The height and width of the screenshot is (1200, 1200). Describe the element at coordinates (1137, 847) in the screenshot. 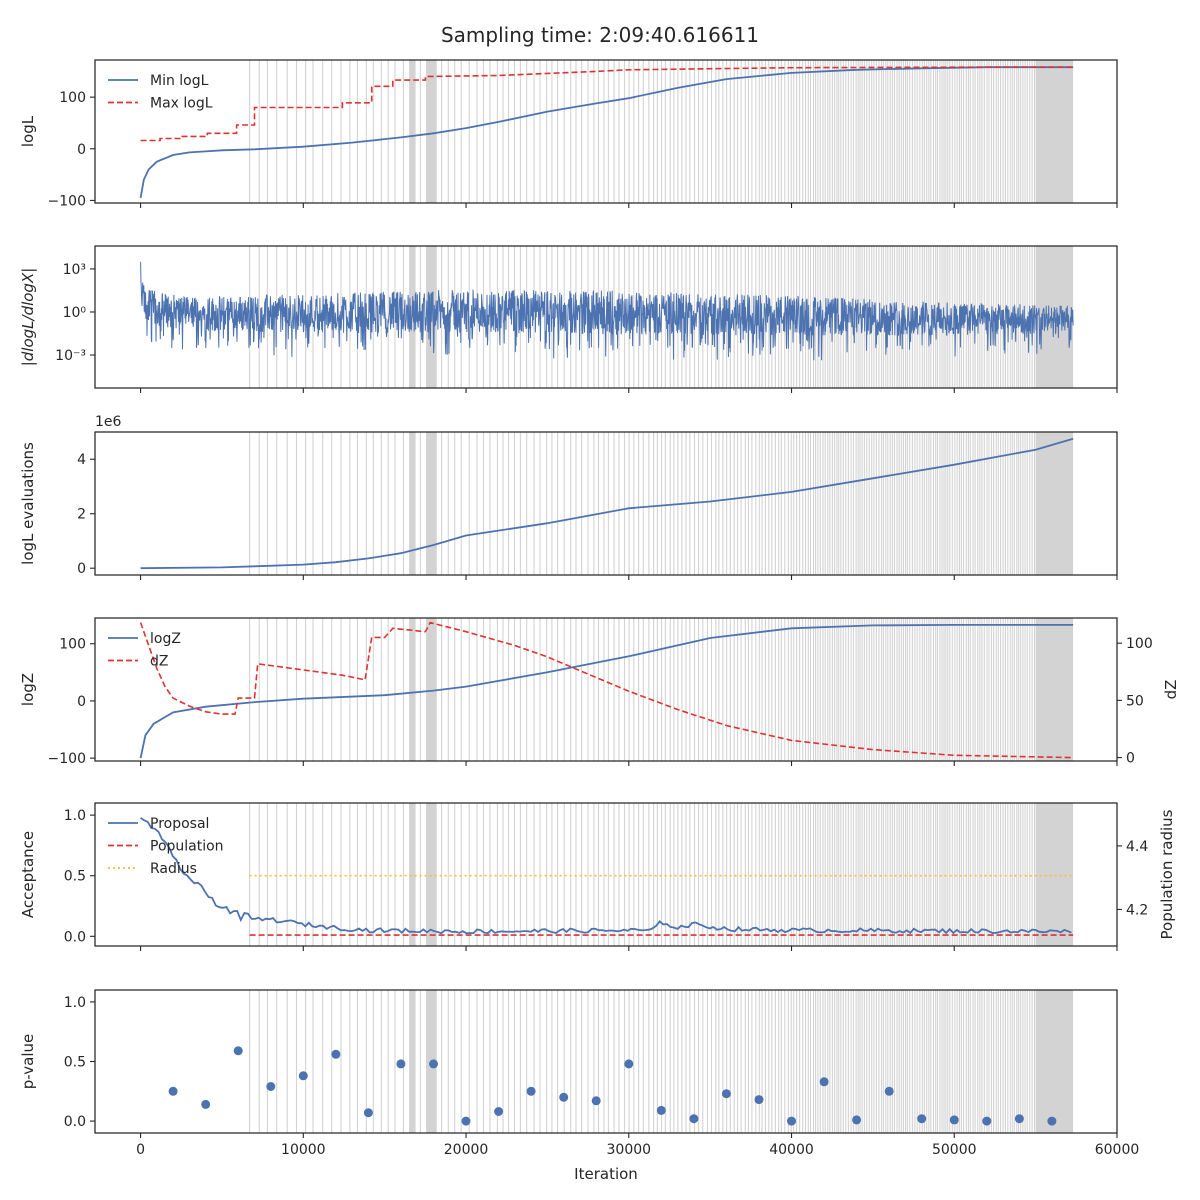

I see `y2-tick-label: 4.4` at that location.